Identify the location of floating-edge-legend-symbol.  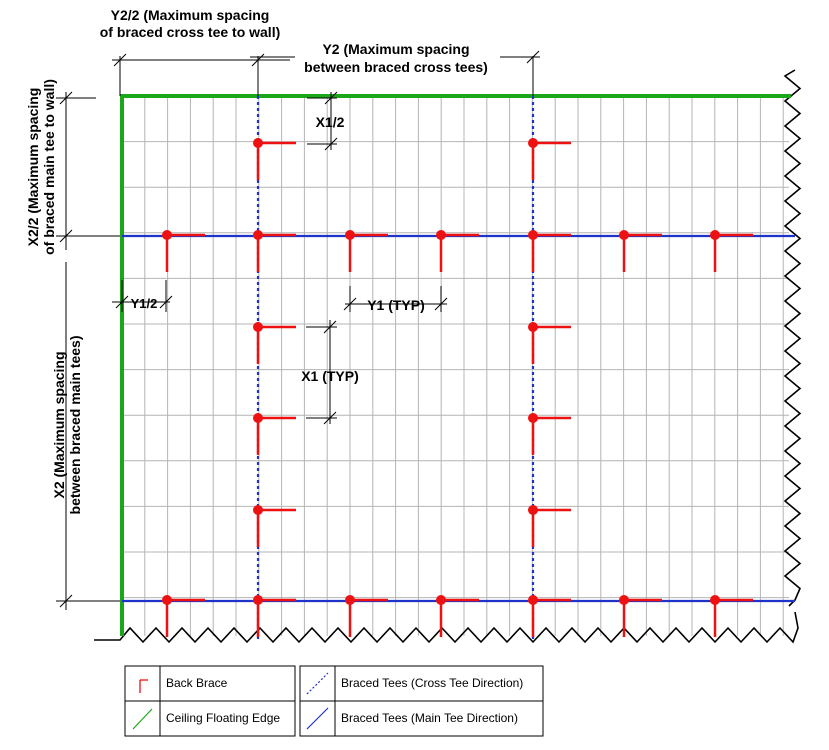
(142, 719).